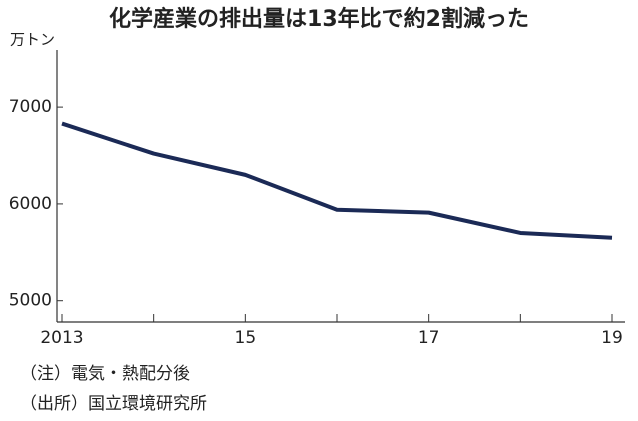  What do you see at coordinates (429, 338) in the screenshot?
I see `x-tick-label: 17` at bounding box center [429, 338].